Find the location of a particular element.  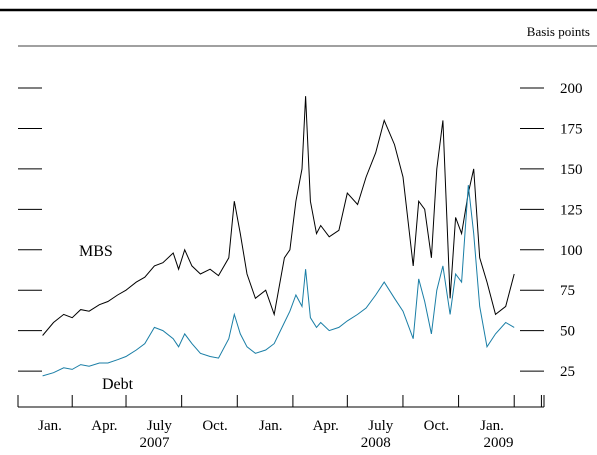

x-tick-label-2: July is located at coordinates (160, 426).